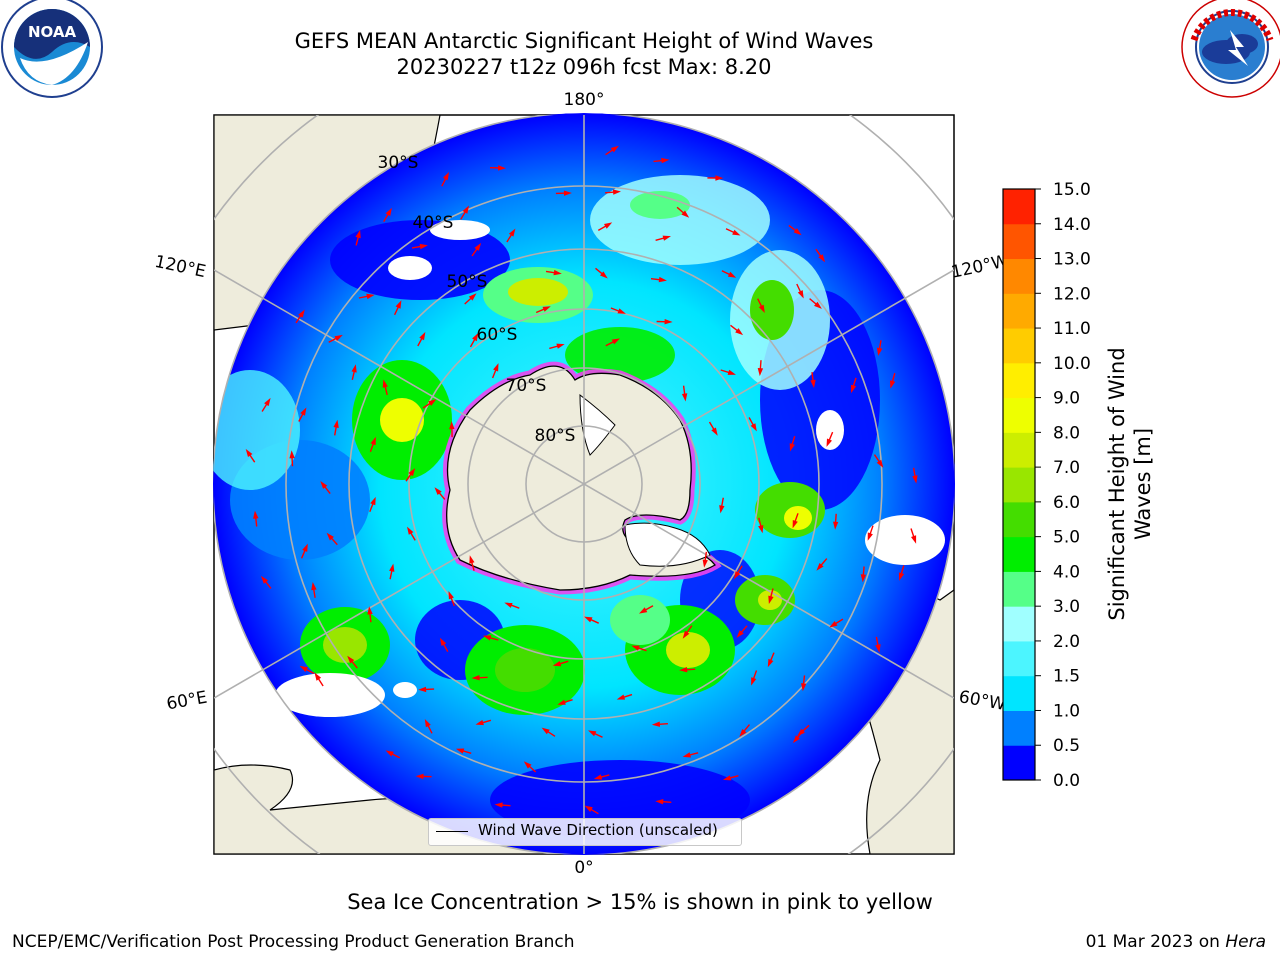  What do you see at coordinates (1072, 190) in the screenshot?
I see `colorbar-tick-label: 15.0` at bounding box center [1072, 190].